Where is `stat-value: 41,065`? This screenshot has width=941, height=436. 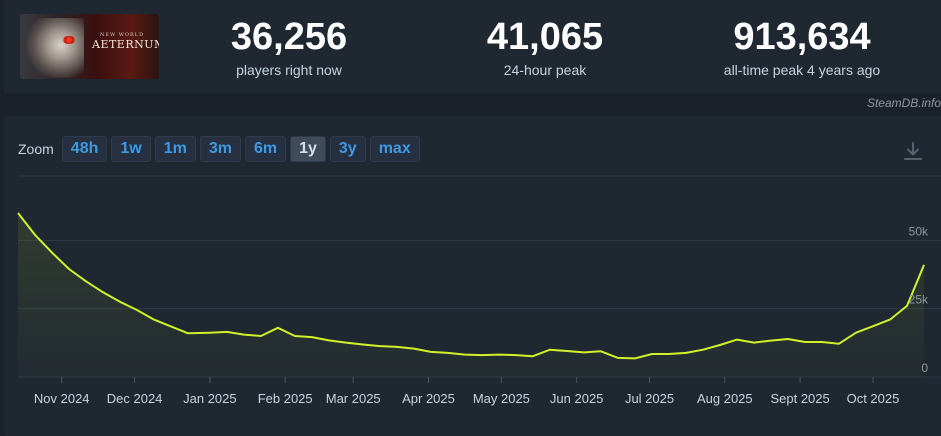 stat-value: 41,065 is located at coordinates (545, 37).